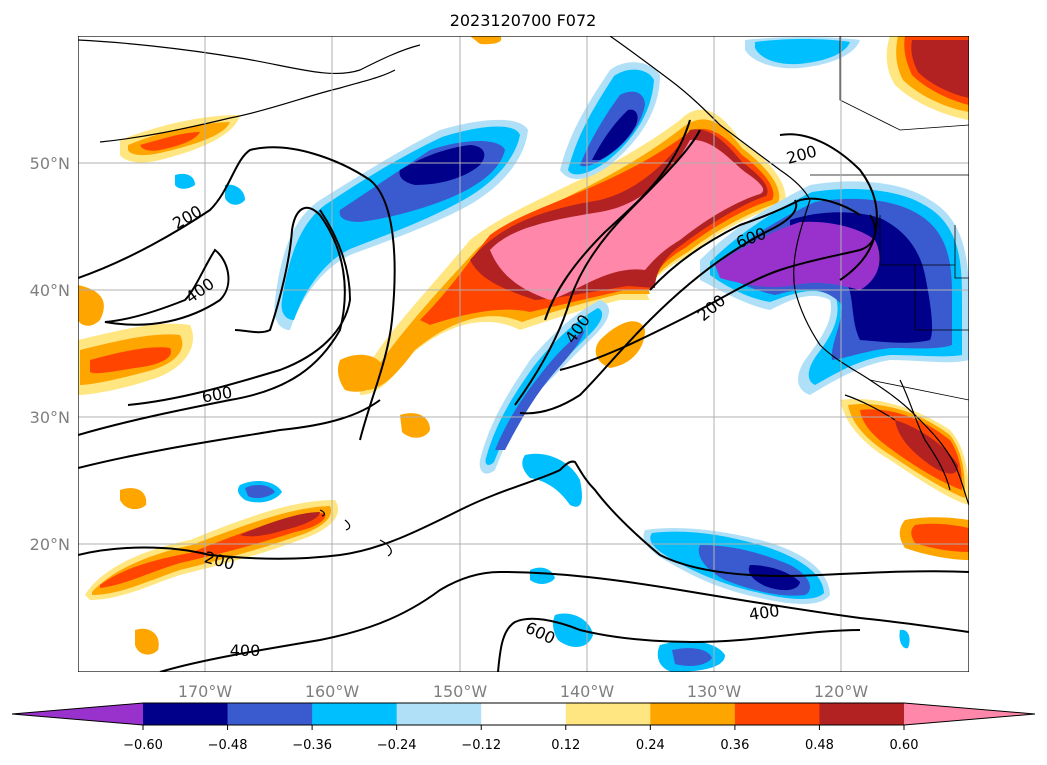 This screenshot has width=1047, height=765. Describe the element at coordinates (332, 691) in the screenshot. I see `lon-label-160w: 160°W` at that location.